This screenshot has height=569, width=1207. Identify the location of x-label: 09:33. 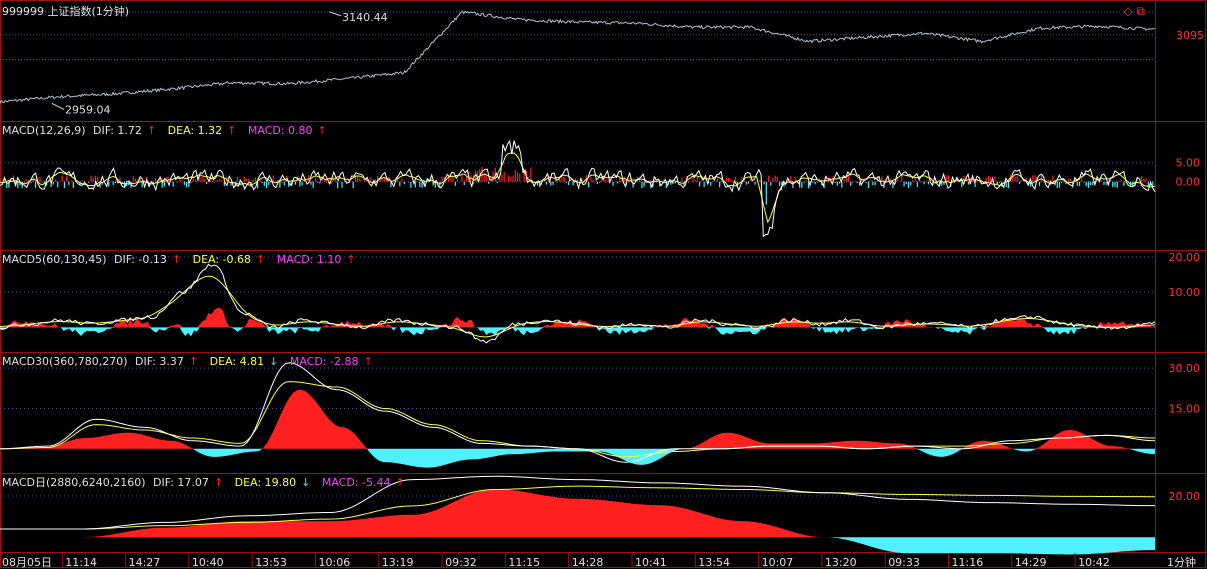
(904, 562).